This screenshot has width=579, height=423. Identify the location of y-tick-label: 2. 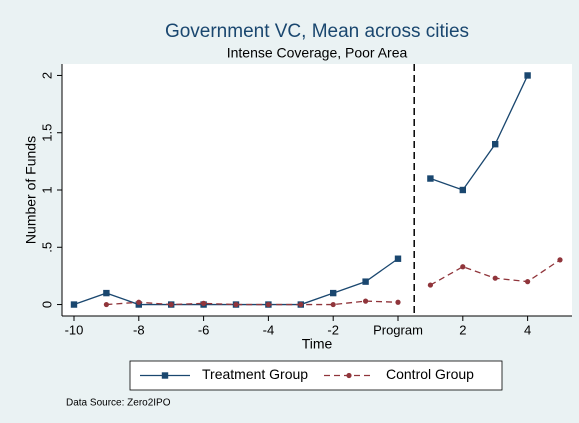
(46, 75).